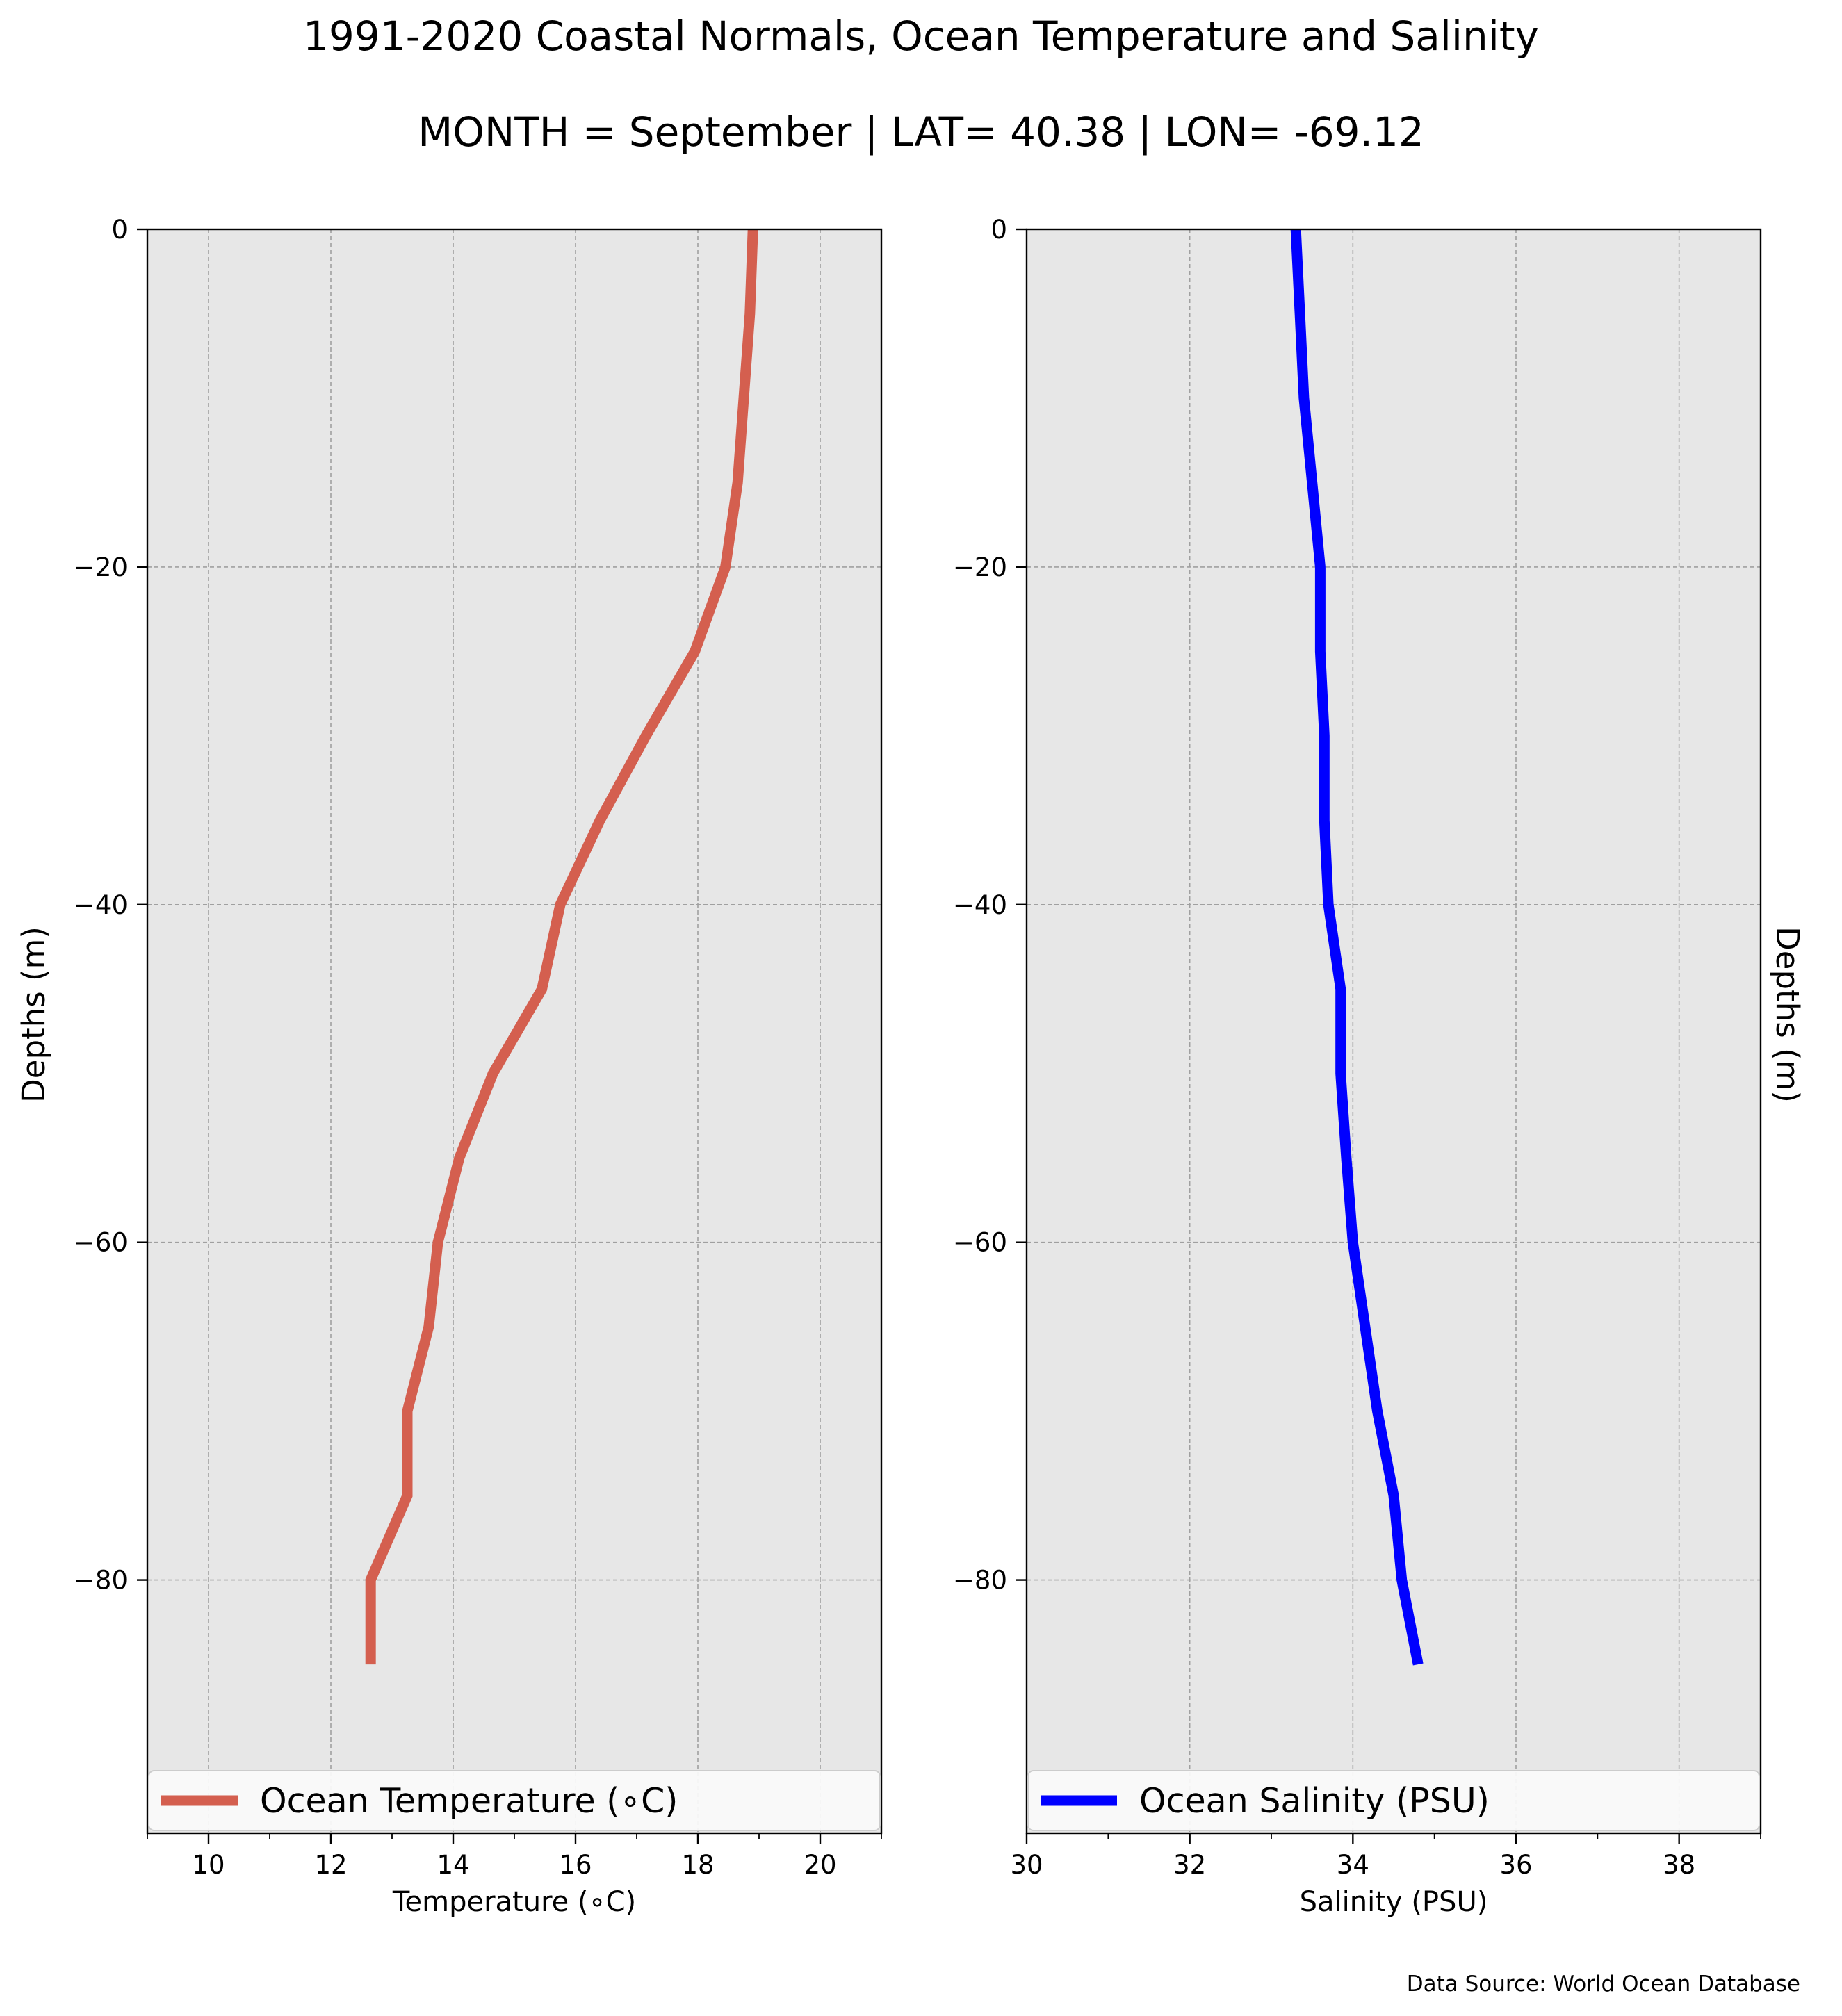  I want to click on salinity-x-tick-label: 32, so click(1190, 1865).